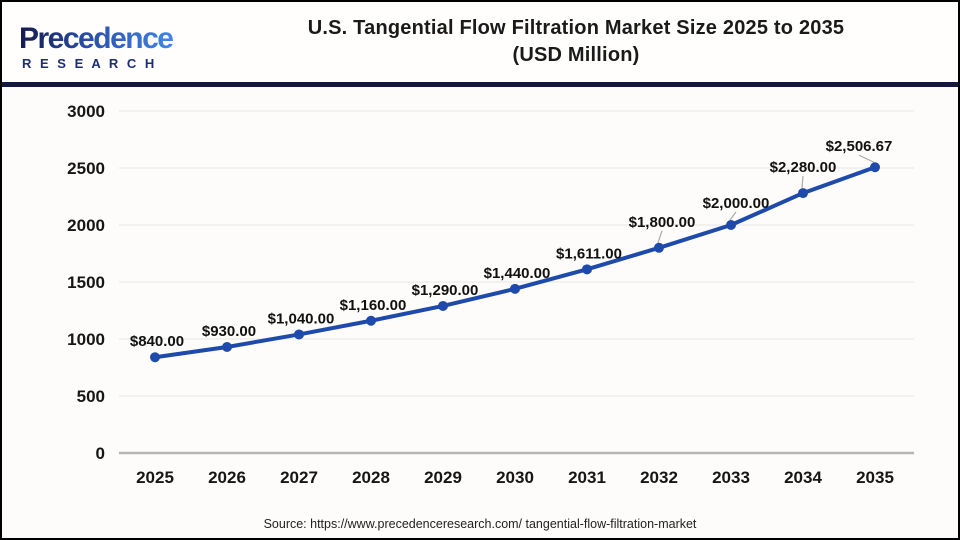 The width and height of the screenshot is (960, 540). Describe the element at coordinates (299, 477) in the screenshot. I see `x-tick-label: 2027` at that location.